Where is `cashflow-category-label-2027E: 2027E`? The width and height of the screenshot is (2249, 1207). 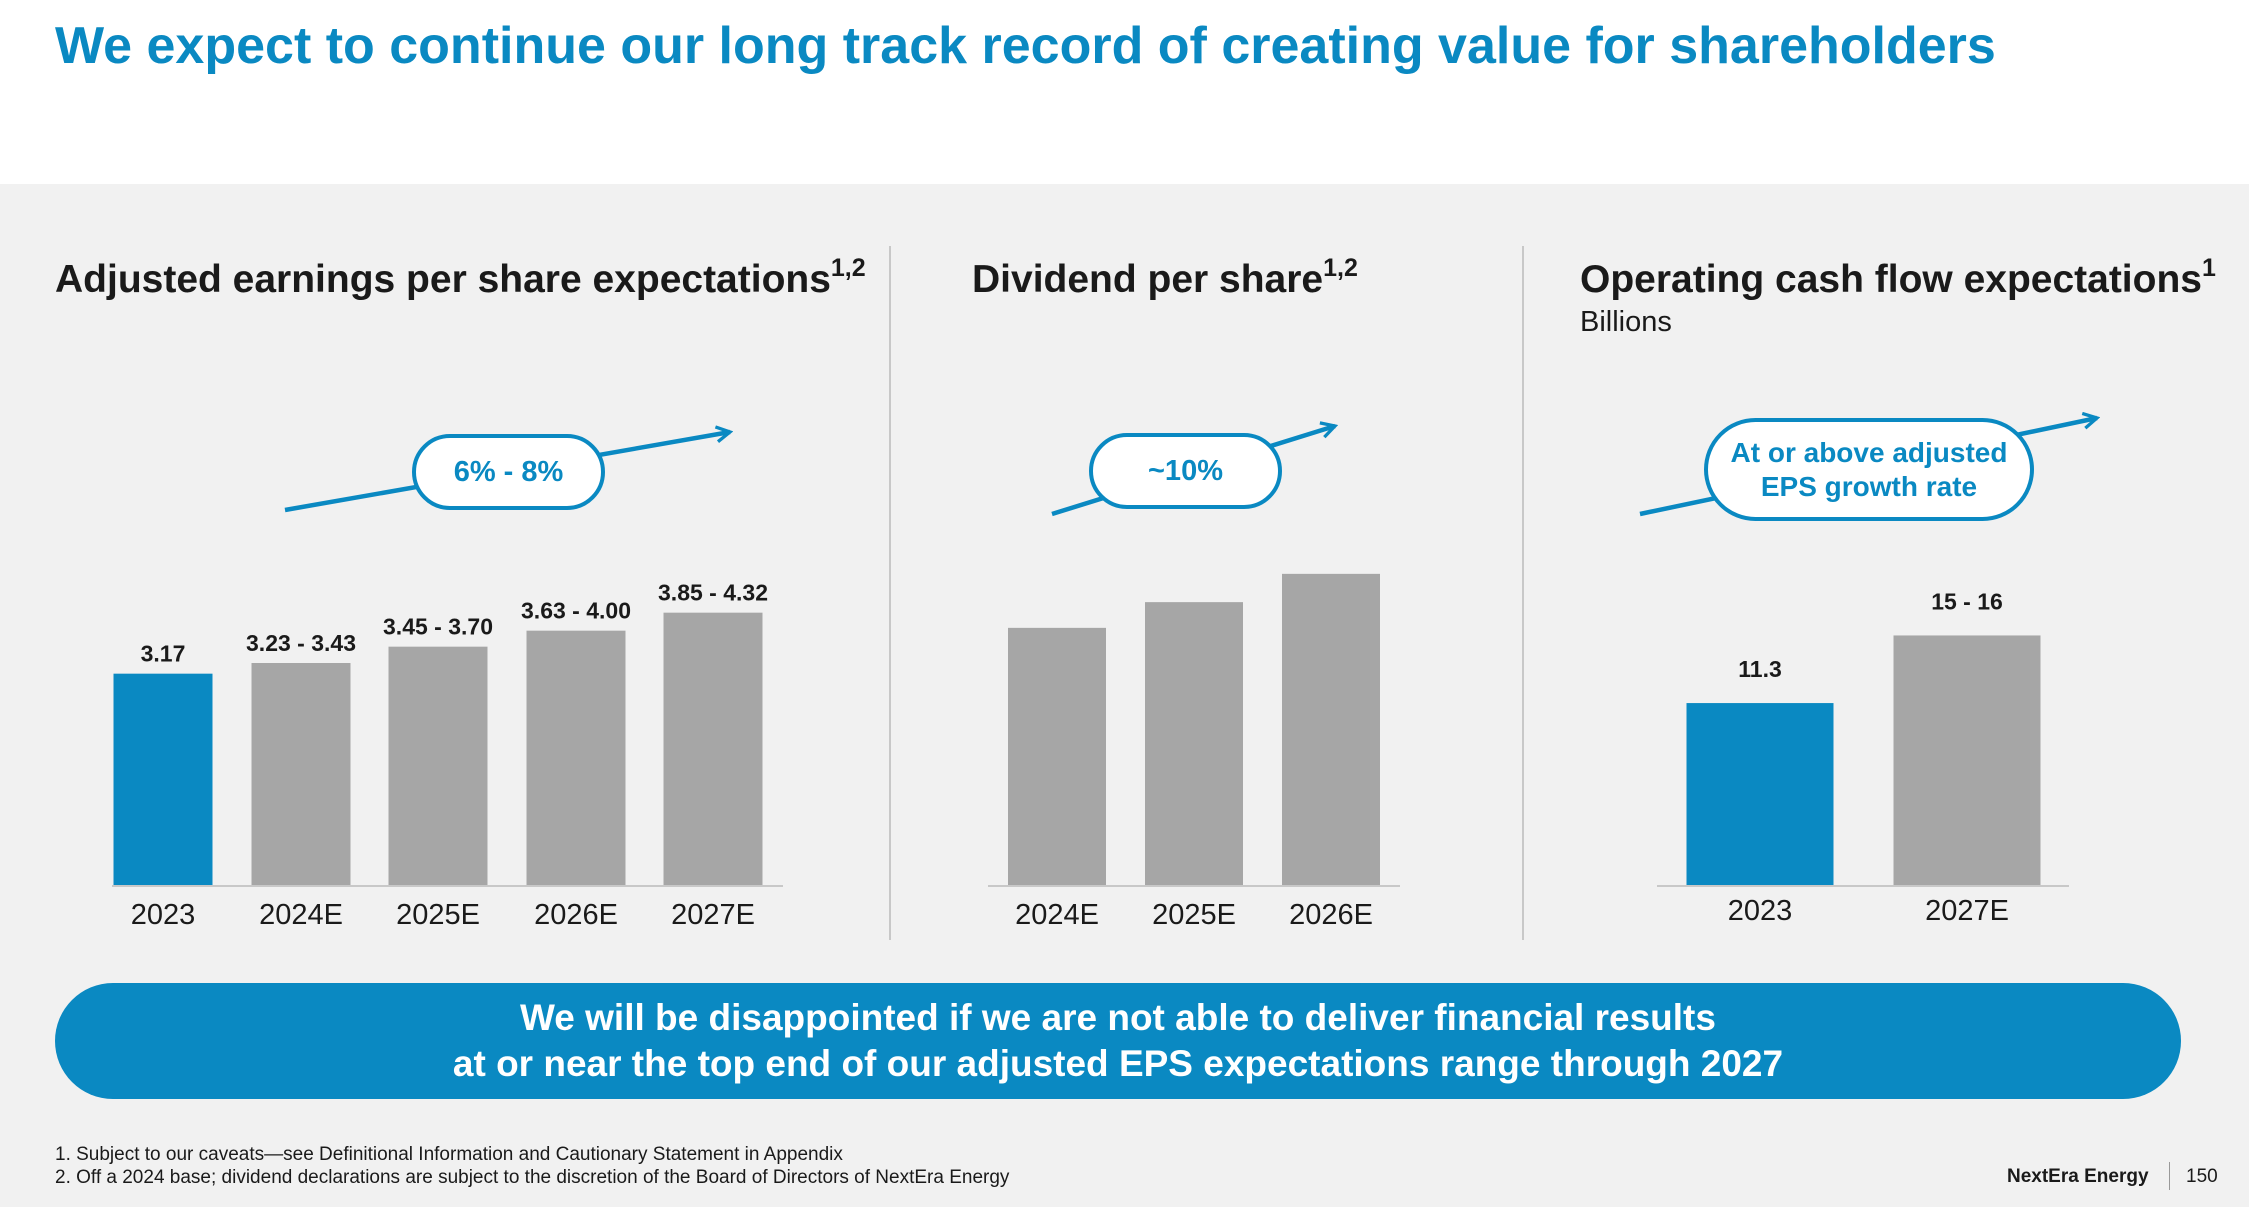
cashflow-category-label-2027E: 2027E is located at coordinates (1967, 911).